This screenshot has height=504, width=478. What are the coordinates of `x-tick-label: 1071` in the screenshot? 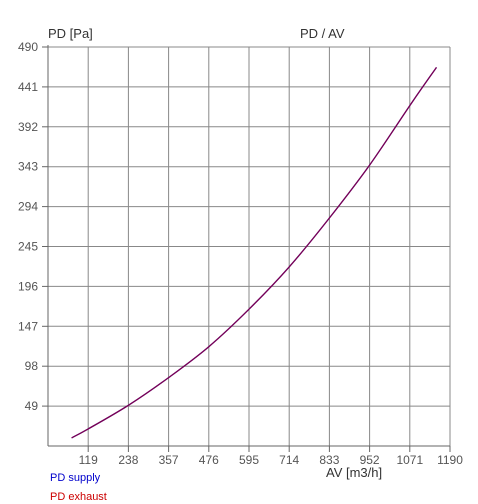 It's located at (409, 460).